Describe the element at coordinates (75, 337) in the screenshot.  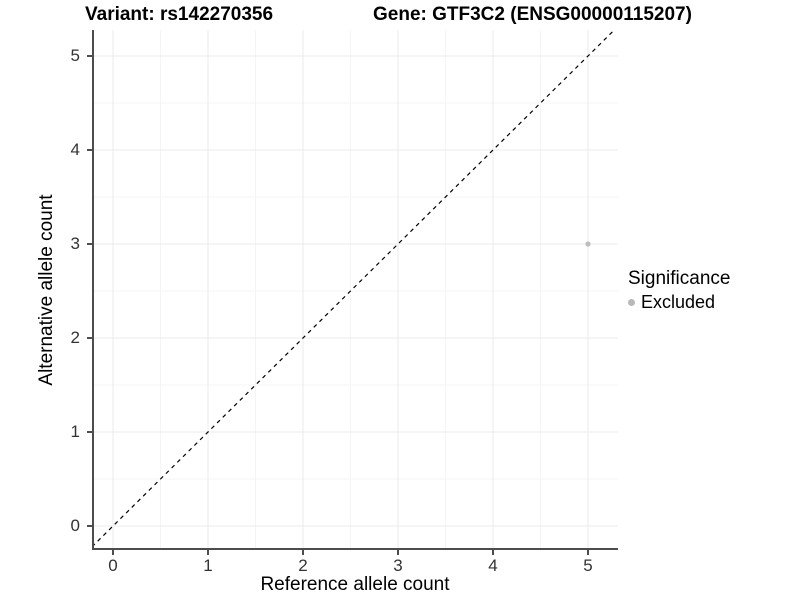
I see `y-tick-label: 2` at that location.